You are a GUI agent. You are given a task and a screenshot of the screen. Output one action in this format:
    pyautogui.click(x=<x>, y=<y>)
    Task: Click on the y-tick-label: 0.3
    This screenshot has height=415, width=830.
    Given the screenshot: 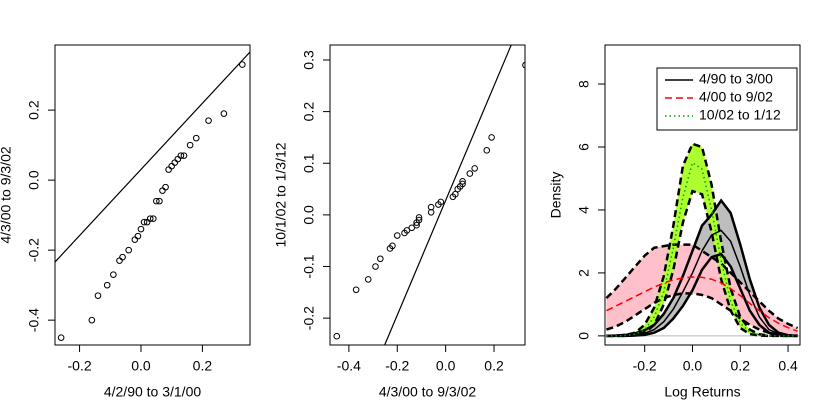 What is the action you would take?
    pyautogui.click(x=309, y=60)
    